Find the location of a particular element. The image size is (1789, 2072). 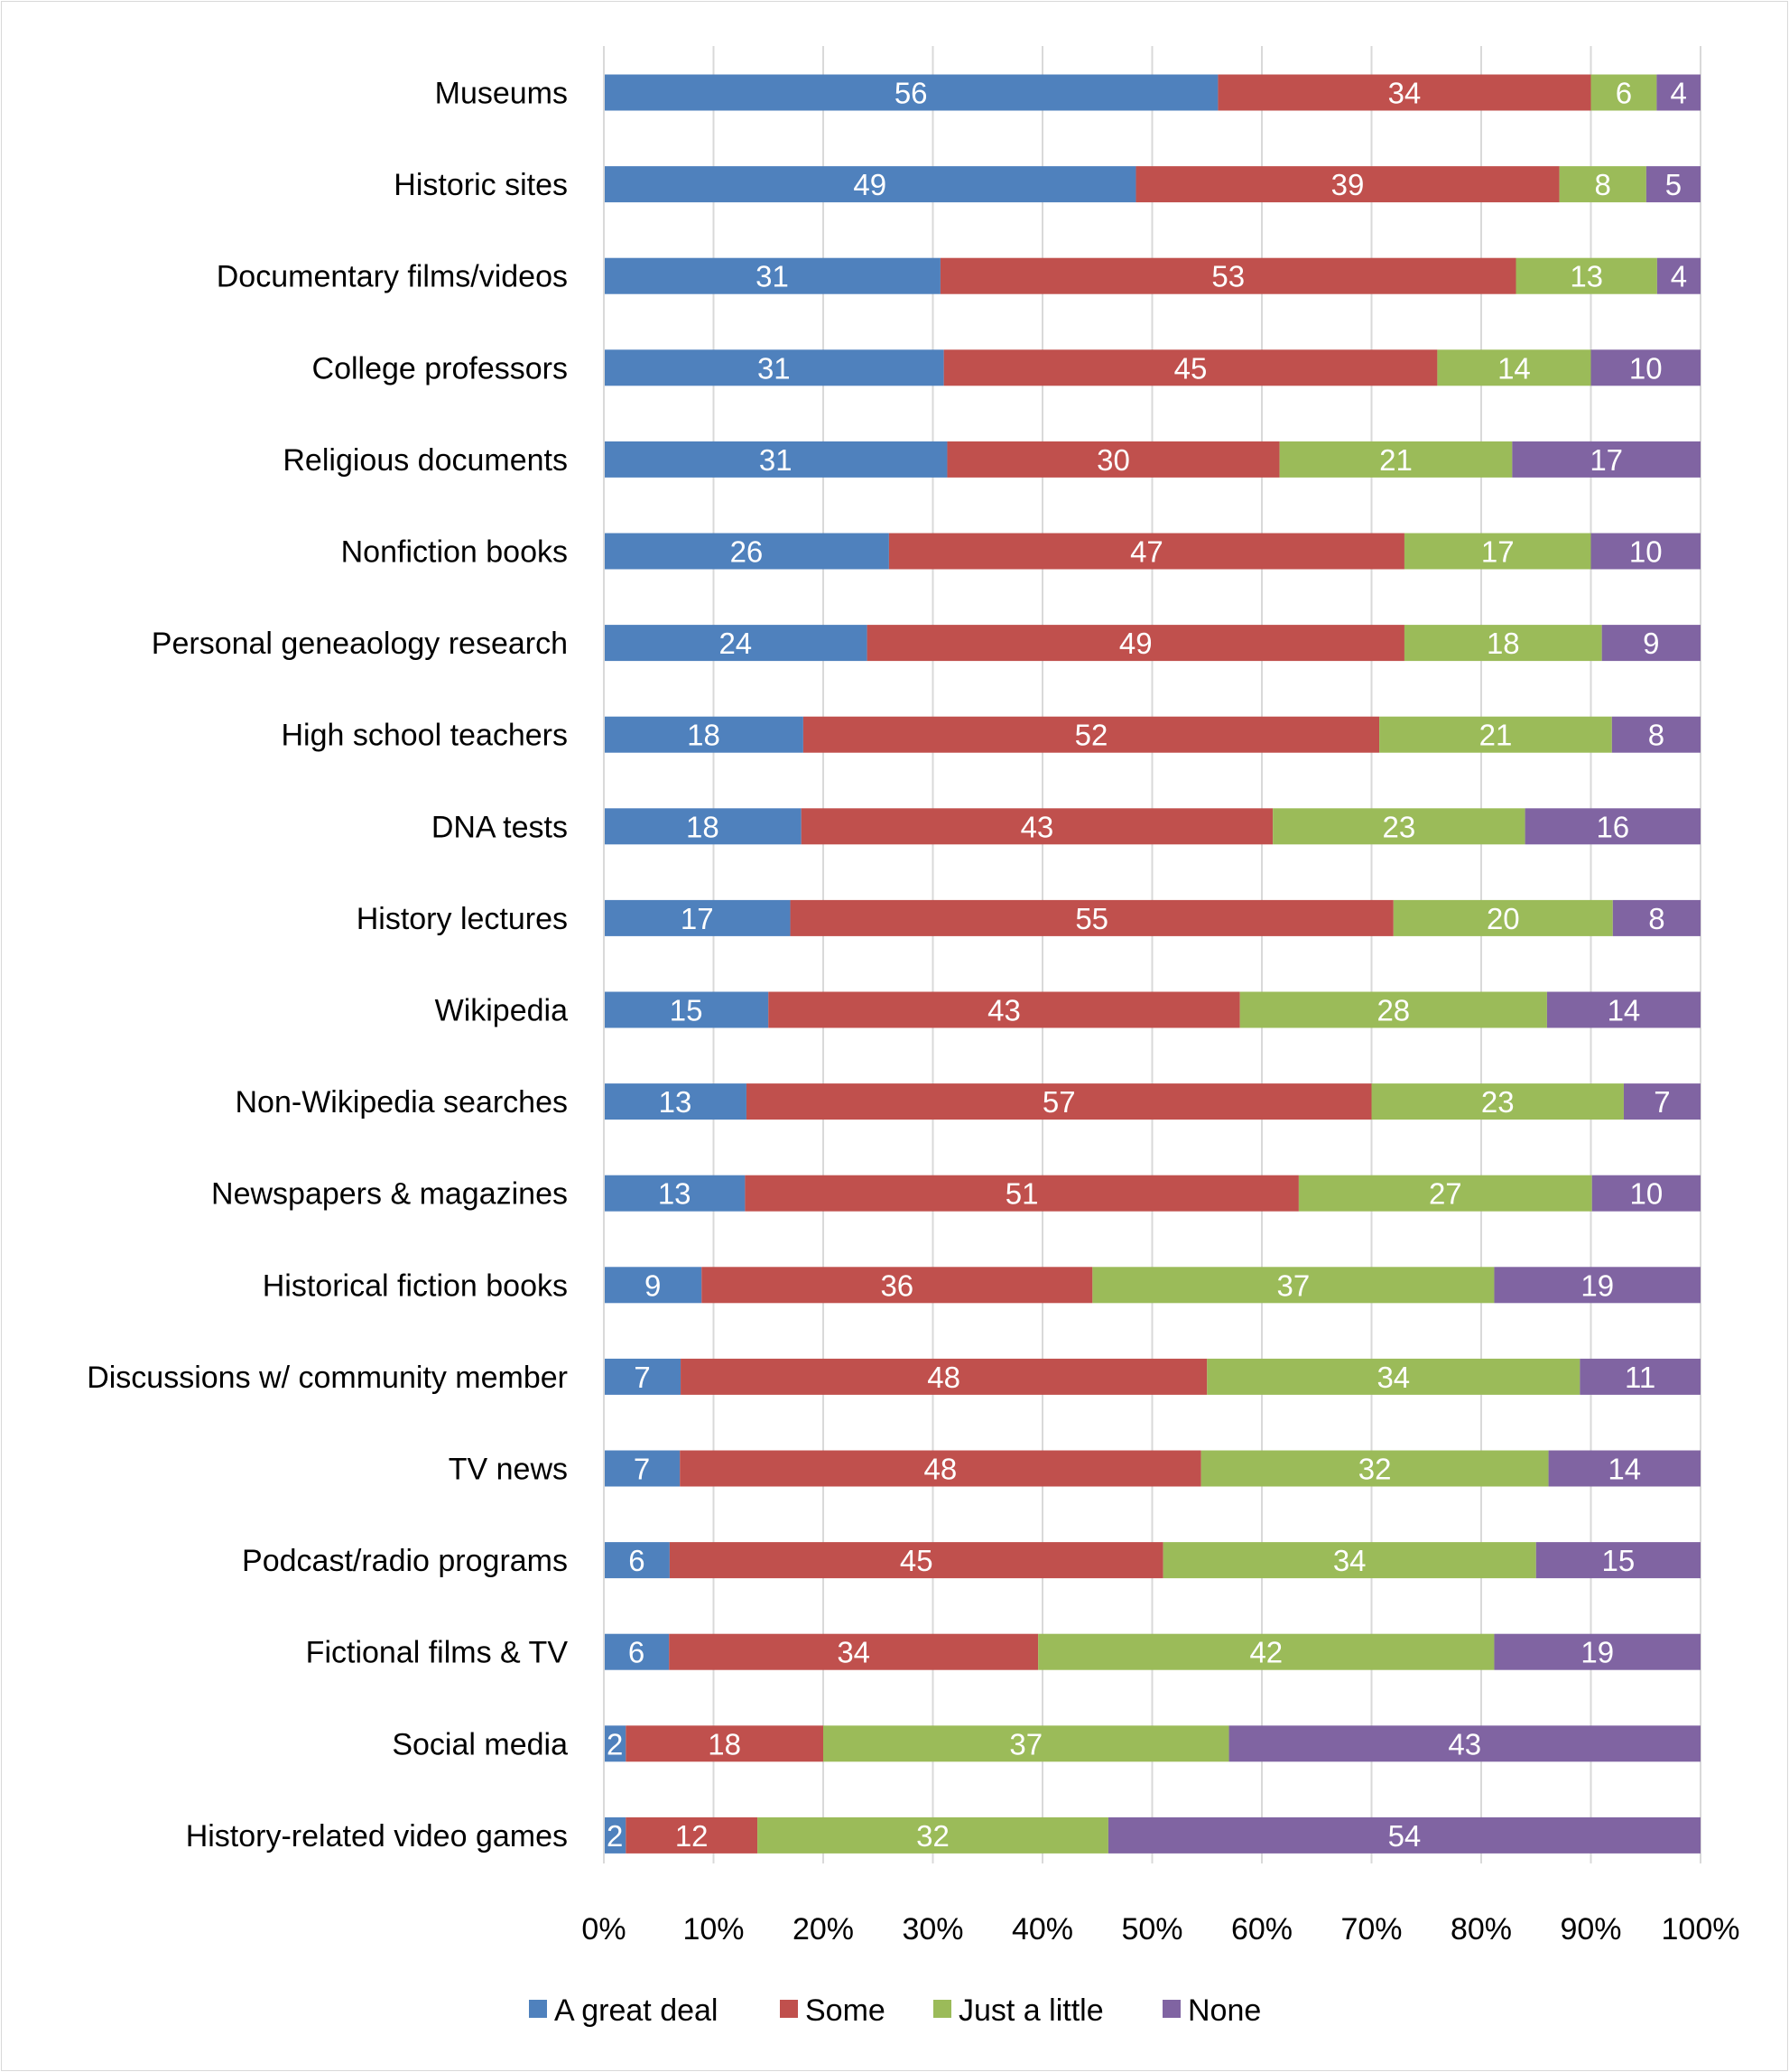

data-label: 54 is located at coordinates (1405, 1836).